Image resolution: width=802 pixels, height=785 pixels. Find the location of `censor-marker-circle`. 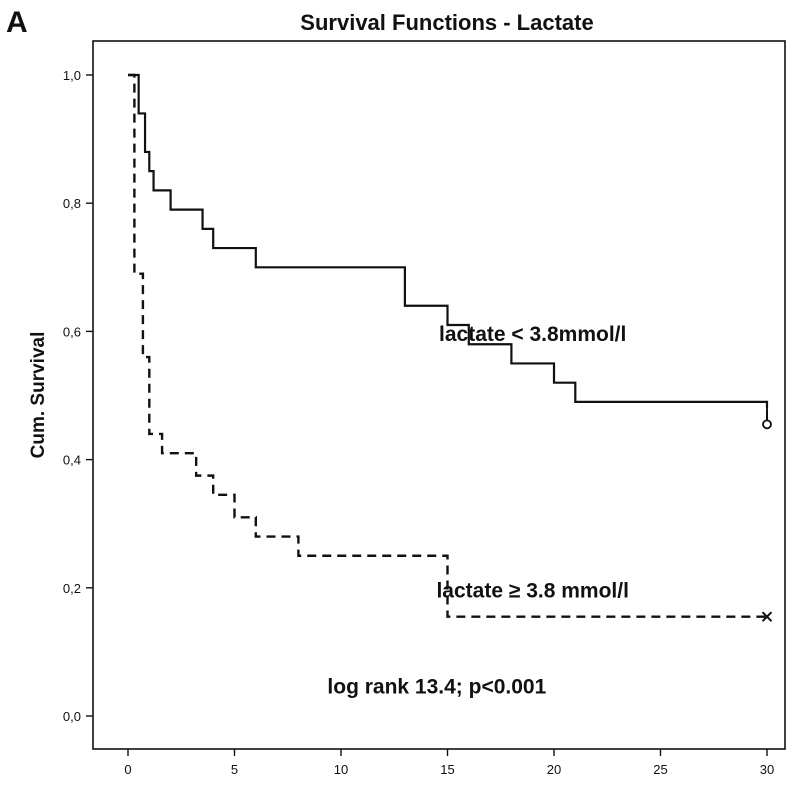

censor-marker-circle is located at coordinates (767, 424).